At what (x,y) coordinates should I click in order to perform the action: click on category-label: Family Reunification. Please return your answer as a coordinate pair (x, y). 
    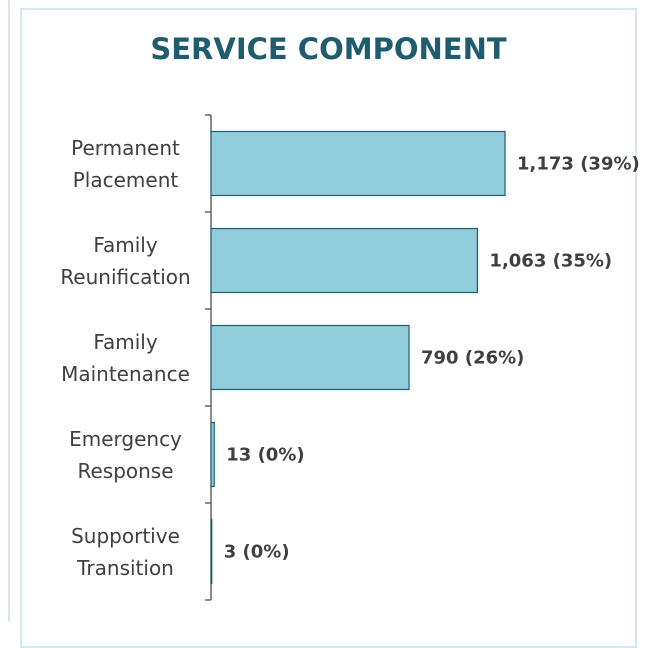
    Looking at the image, I should click on (125, 260).